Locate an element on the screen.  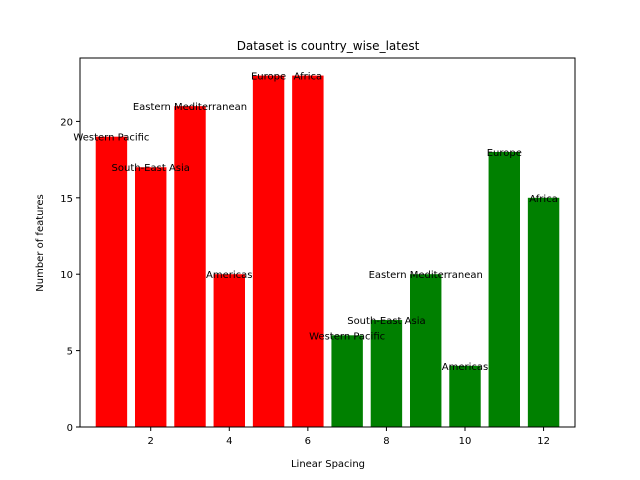
x-tick-label: 10 is located at coordinates (465, 441).